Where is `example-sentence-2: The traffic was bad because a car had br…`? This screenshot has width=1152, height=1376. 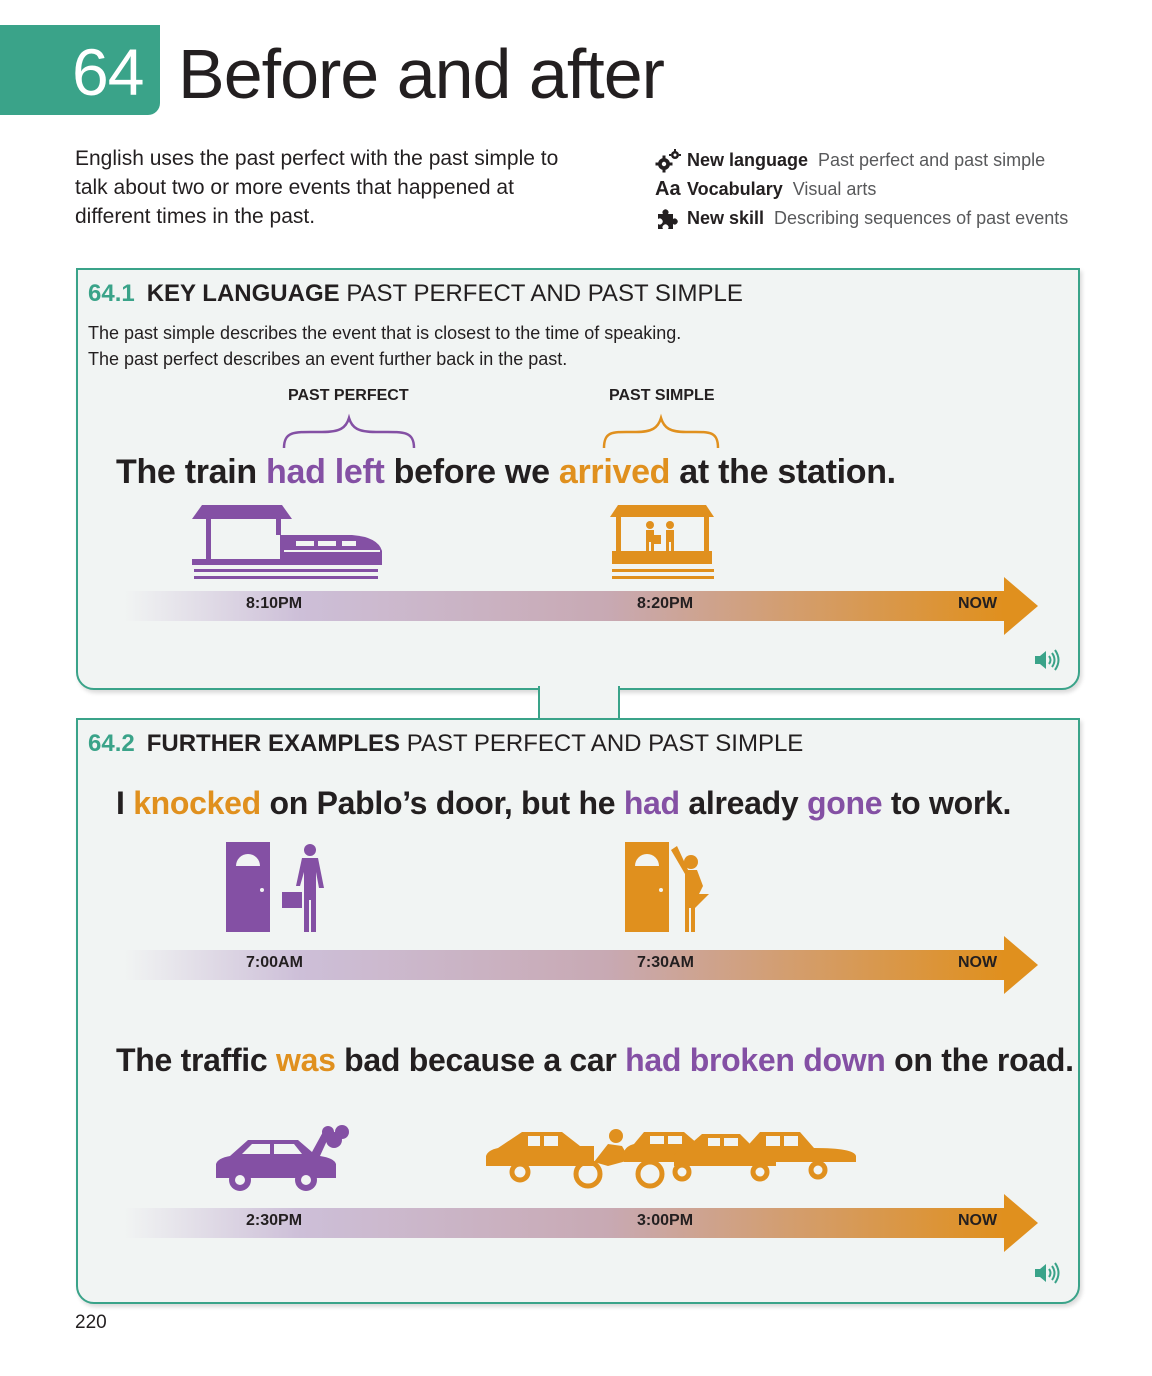
example-sentence-2: The traffic was bad because a car had br… is located at coordinates (595, 1060).